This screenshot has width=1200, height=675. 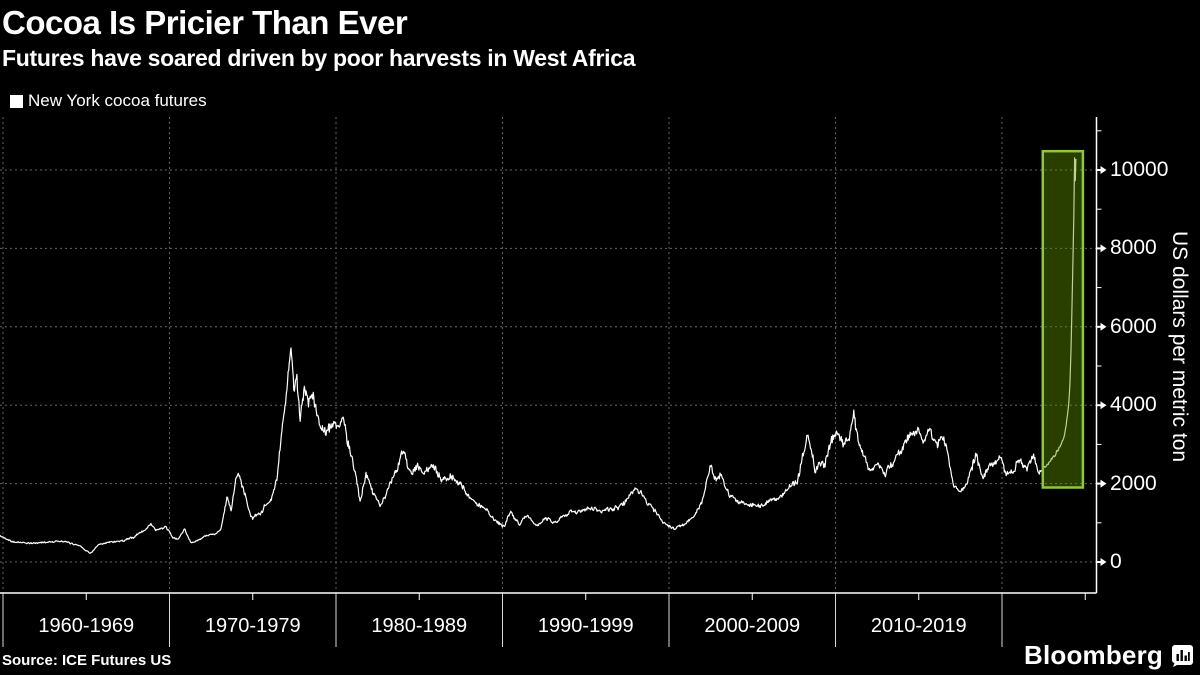 What do you see at coordinates (205, 22) in the screenshot?
I see `page-title: Cocoa Is Pricier Than Ever` at bounding box center [205, 22].